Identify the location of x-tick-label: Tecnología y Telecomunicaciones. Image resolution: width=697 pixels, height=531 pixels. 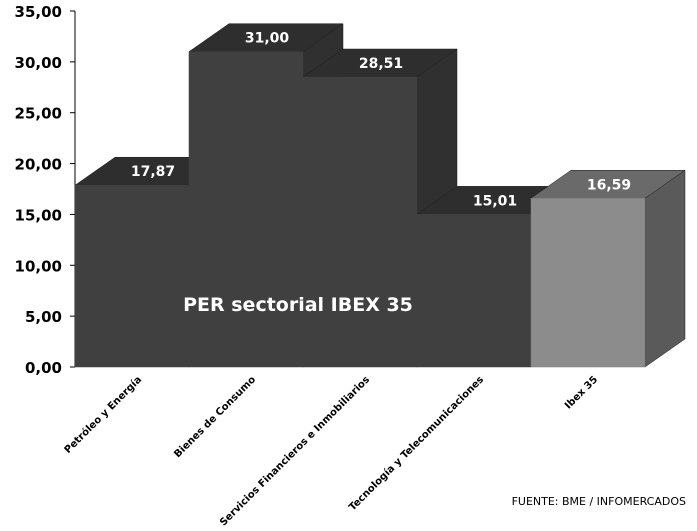
(417, 444).